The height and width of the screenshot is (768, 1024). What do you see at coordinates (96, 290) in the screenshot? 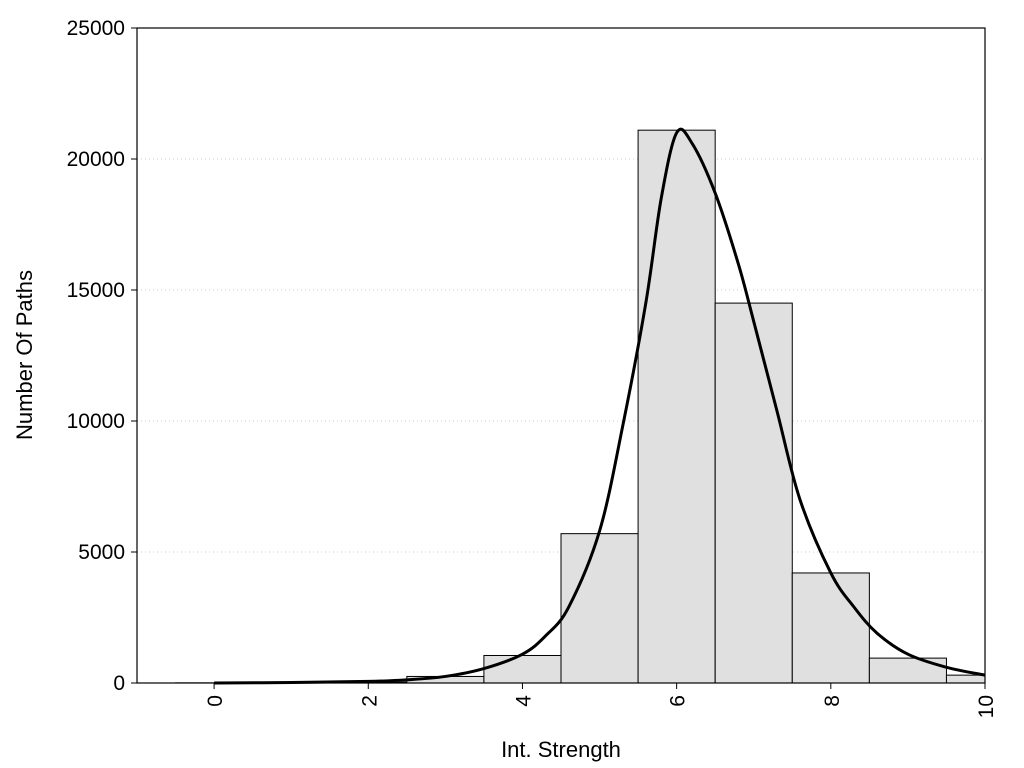
I see `y-tick-label: 15000` at bounding box center [96, 290].